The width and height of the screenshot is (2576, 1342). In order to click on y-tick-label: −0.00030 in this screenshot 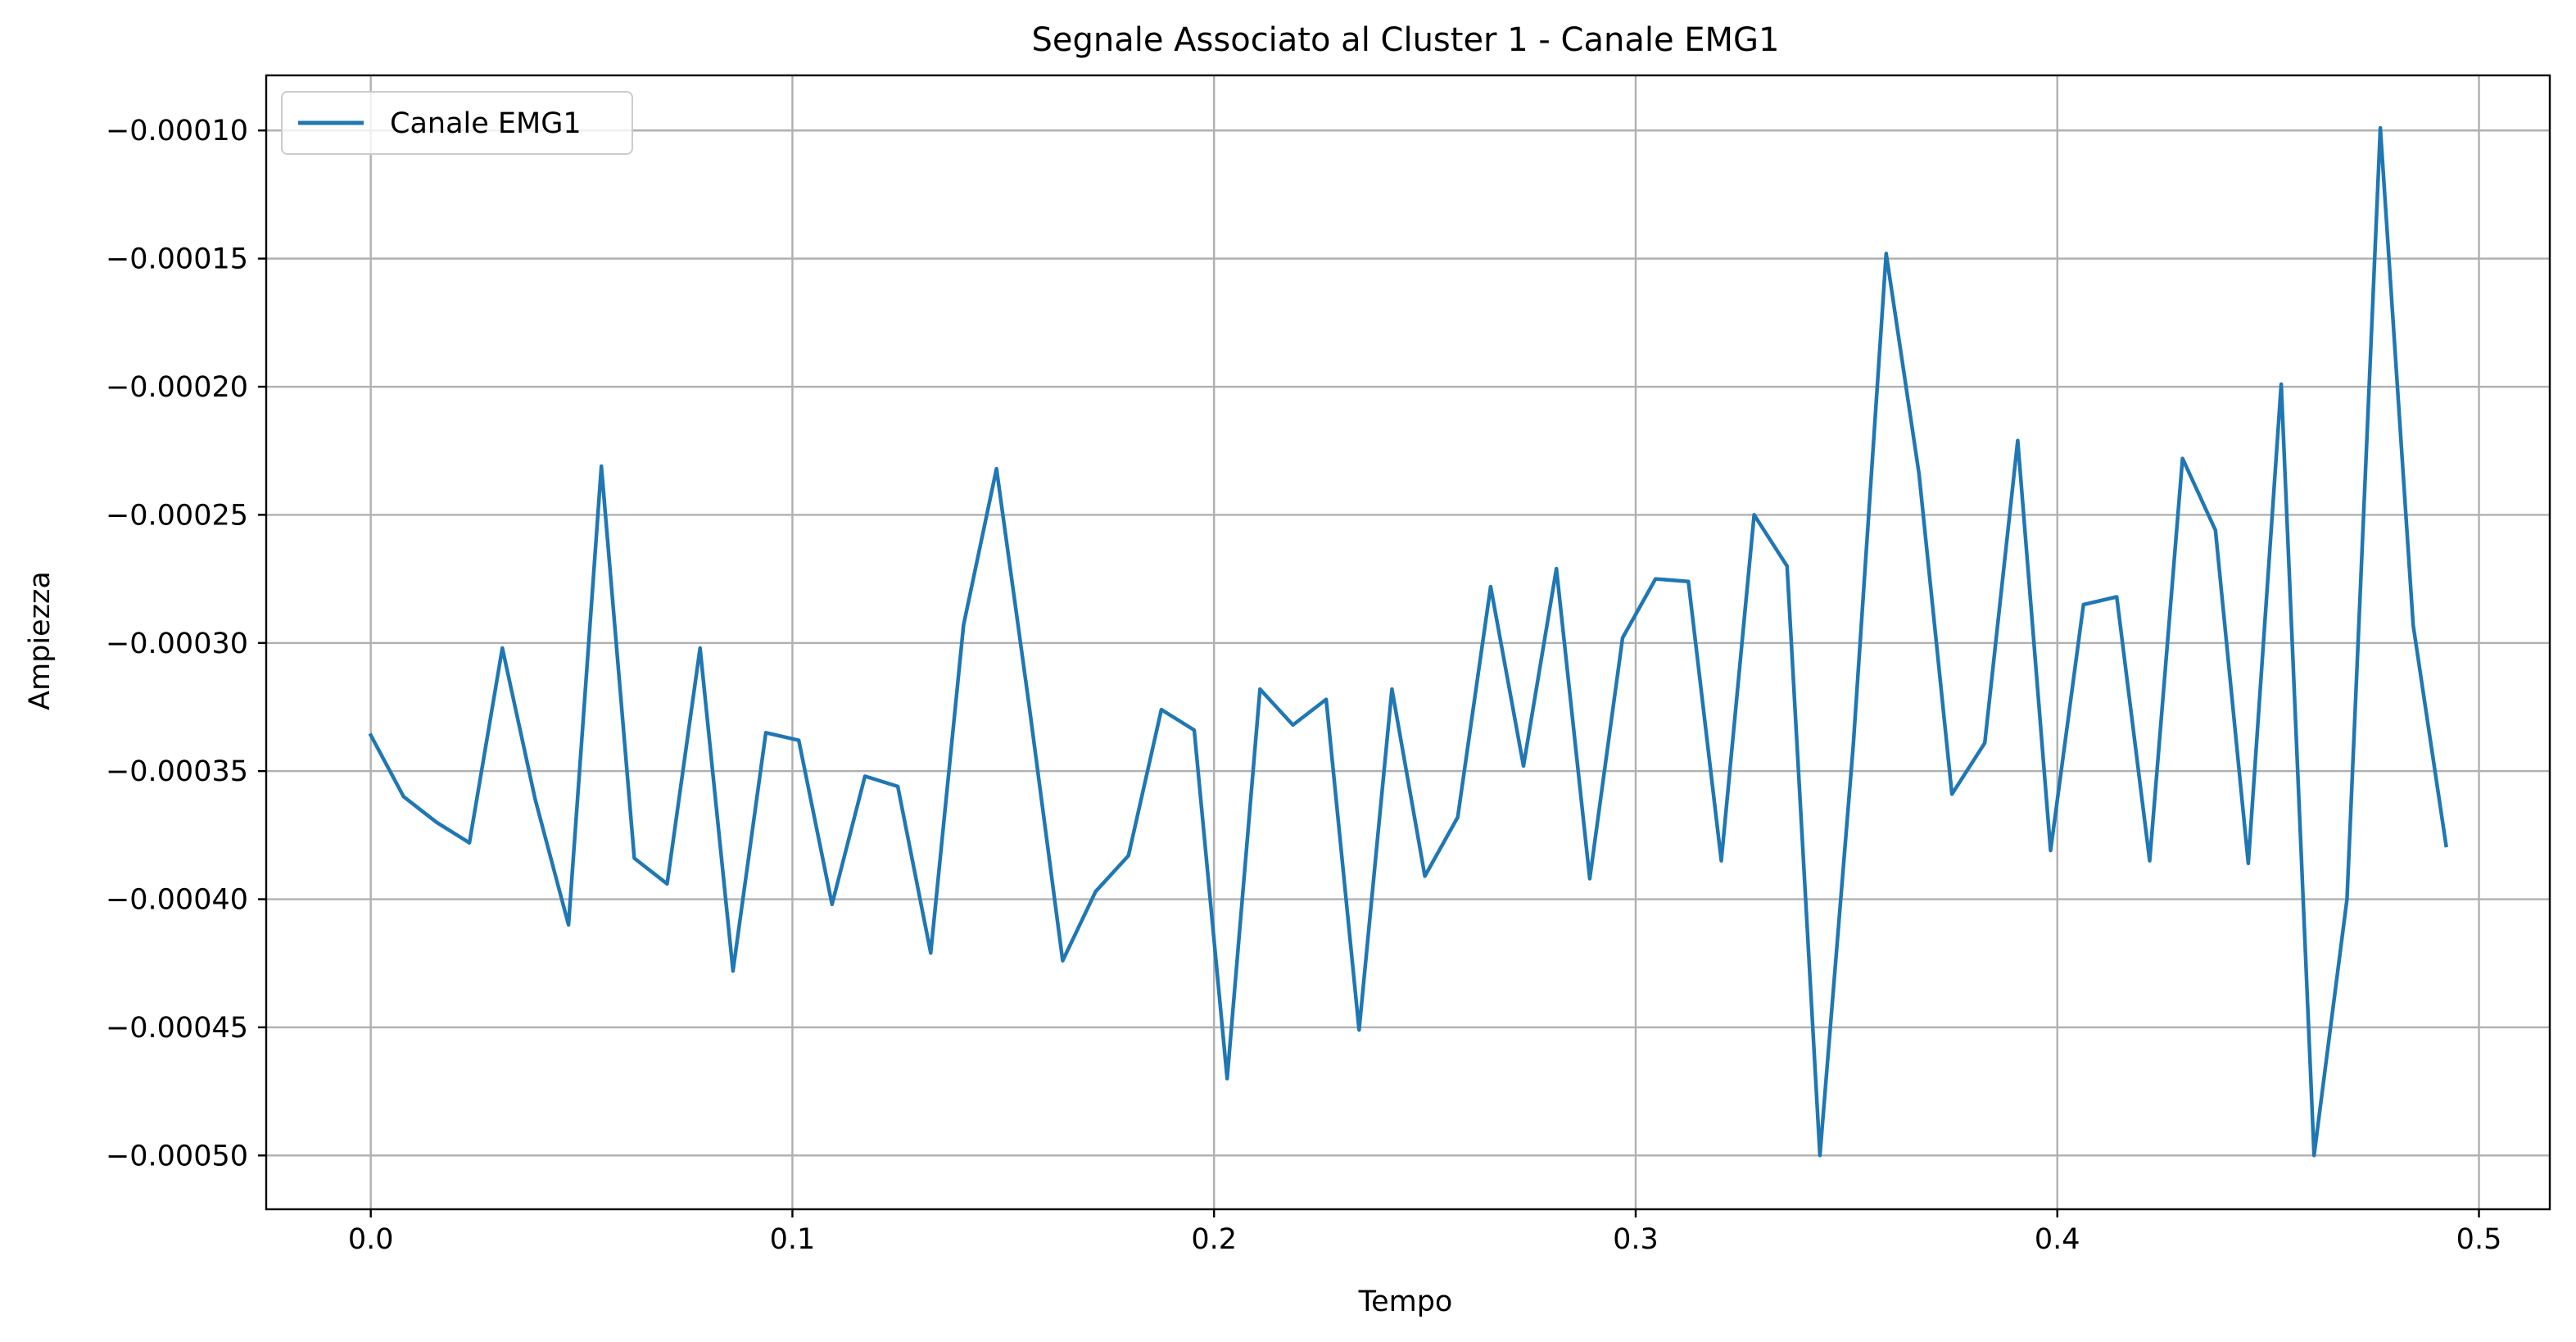, I will do `click(177, 644)`.